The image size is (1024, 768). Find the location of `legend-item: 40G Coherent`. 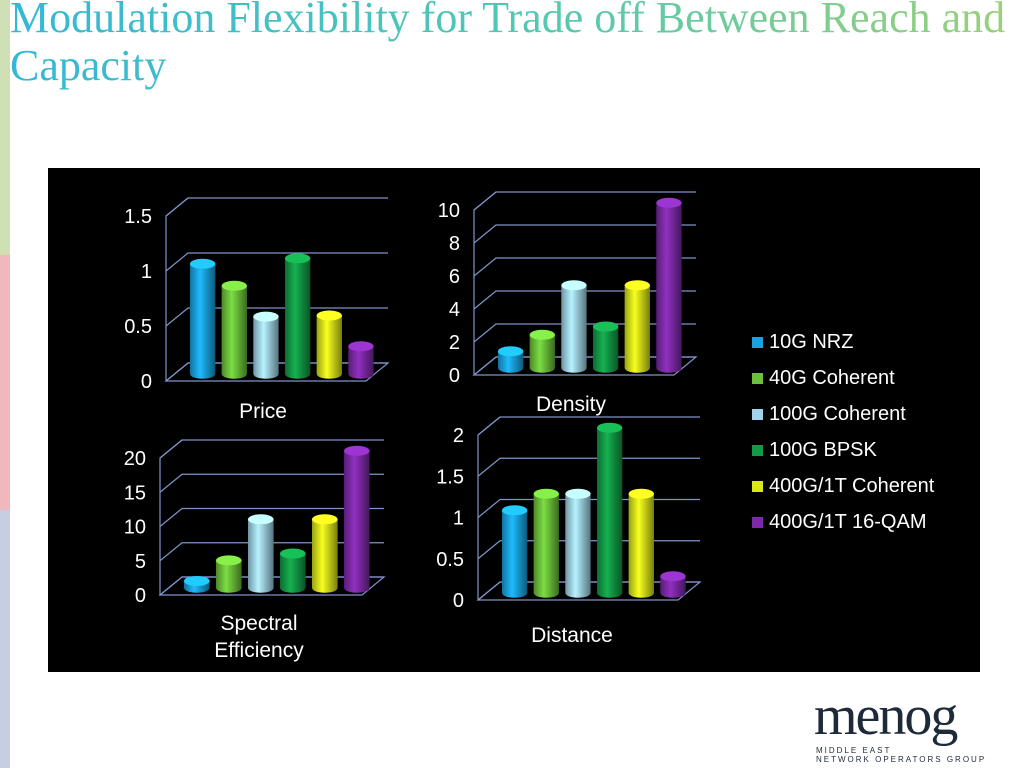

legend-item: 40G Coherent is located at coordinates (843, 378).